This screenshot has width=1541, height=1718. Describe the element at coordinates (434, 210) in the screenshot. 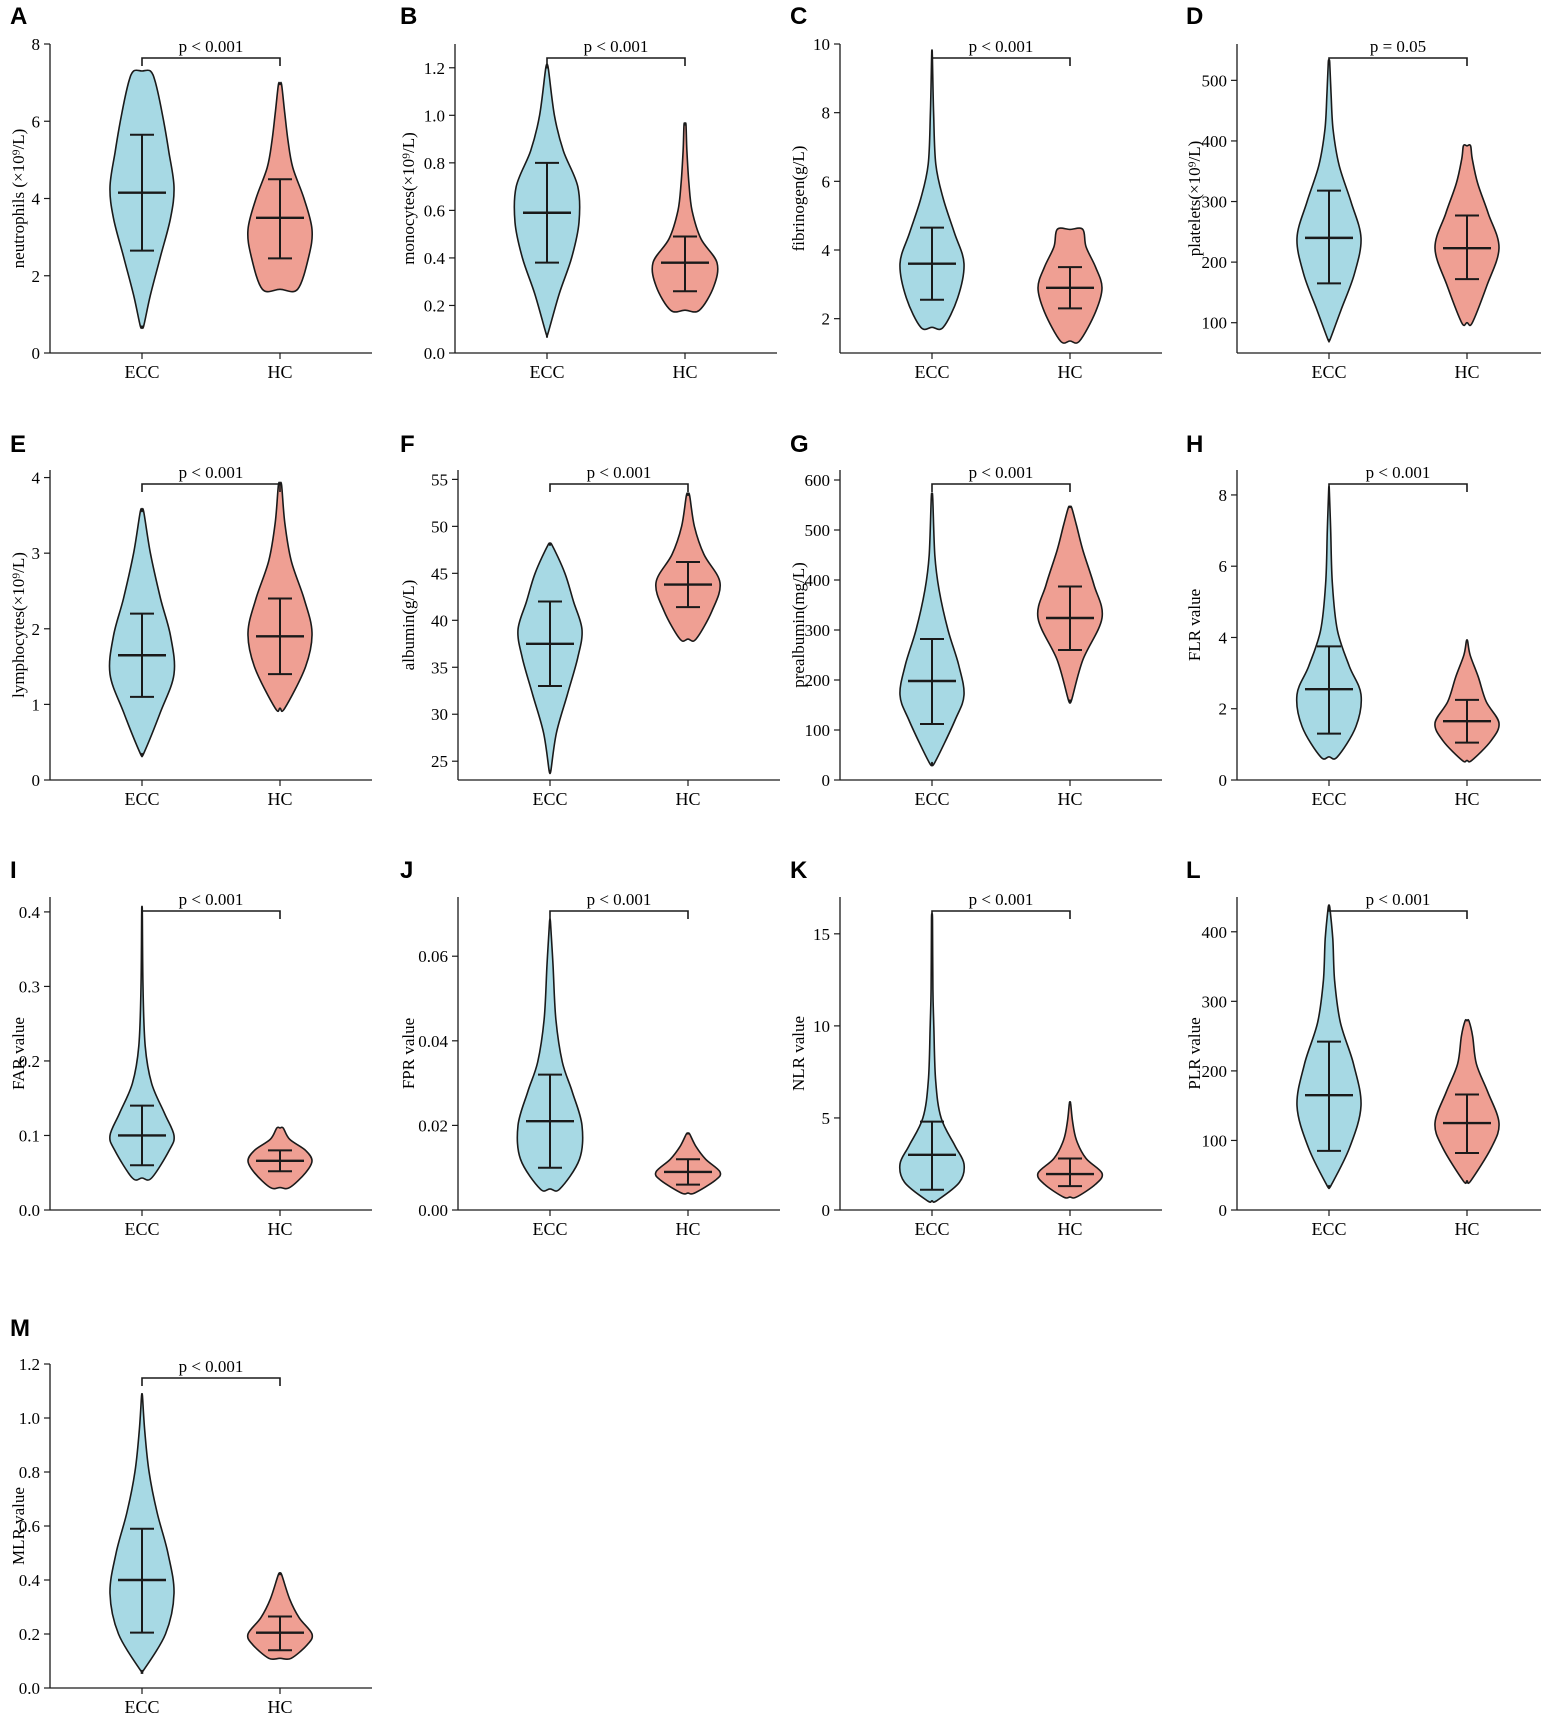

I see `y-tick-label: 0.6` at that location.